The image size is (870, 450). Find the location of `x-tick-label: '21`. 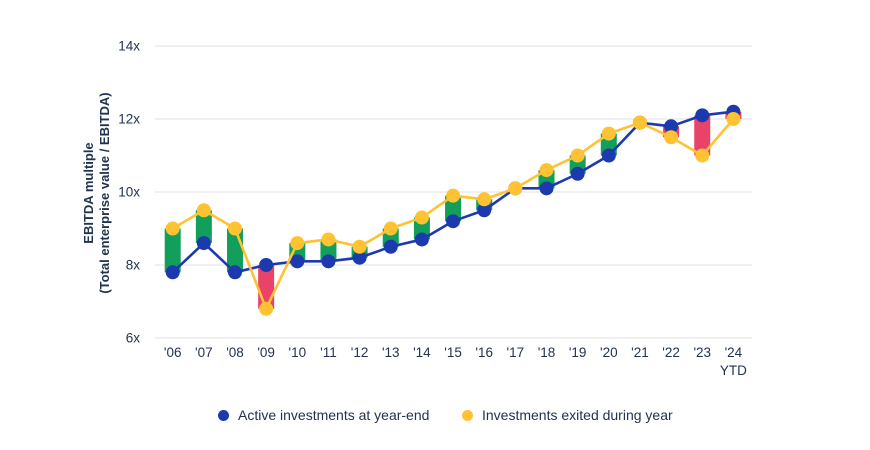

x-tick-label: '21 is located at coordinates (640, 352).